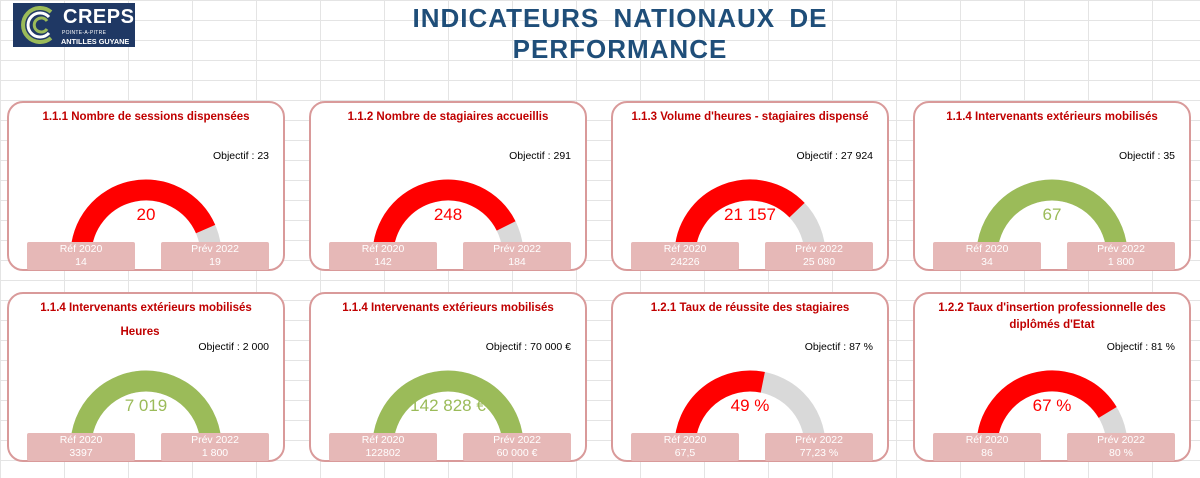 The width and height of the screenshot is (1200, 478). I want to click on forecast-value: 80 %, so click(1121, 453).